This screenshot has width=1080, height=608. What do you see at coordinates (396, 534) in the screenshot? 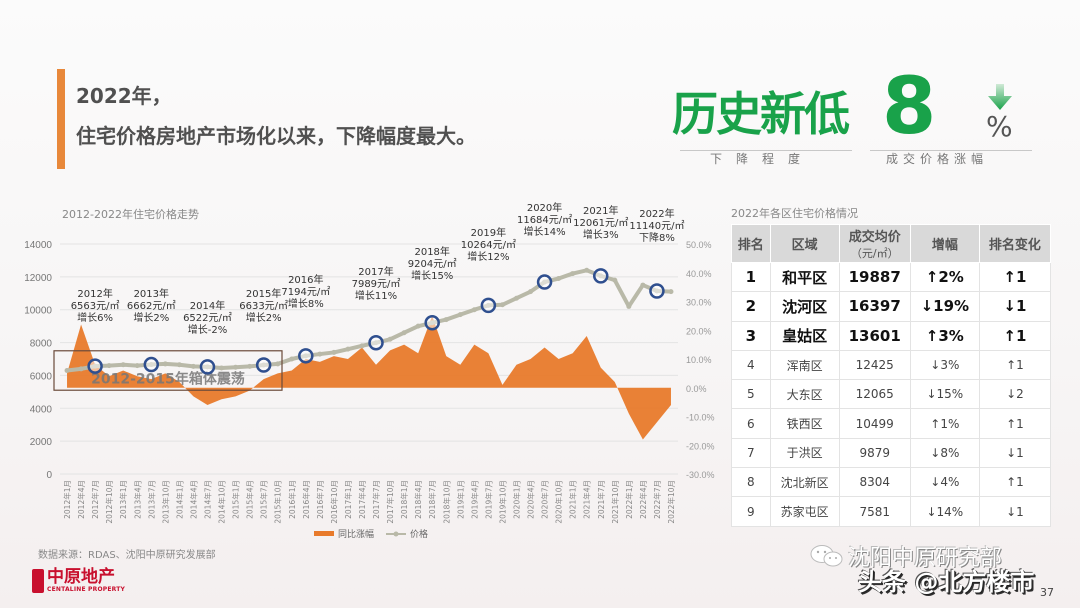
I see `legend-marker-icon` at bounding box center [396, 534].